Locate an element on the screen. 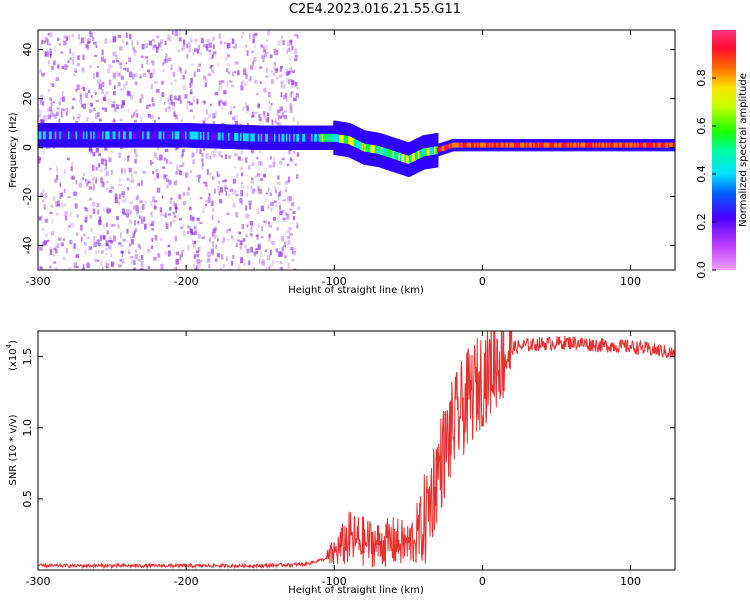 Image resolution: width=750 pixels, height=600 pixels. colorbar-tick-label: 0.2 is located at coordinates (701, 222).